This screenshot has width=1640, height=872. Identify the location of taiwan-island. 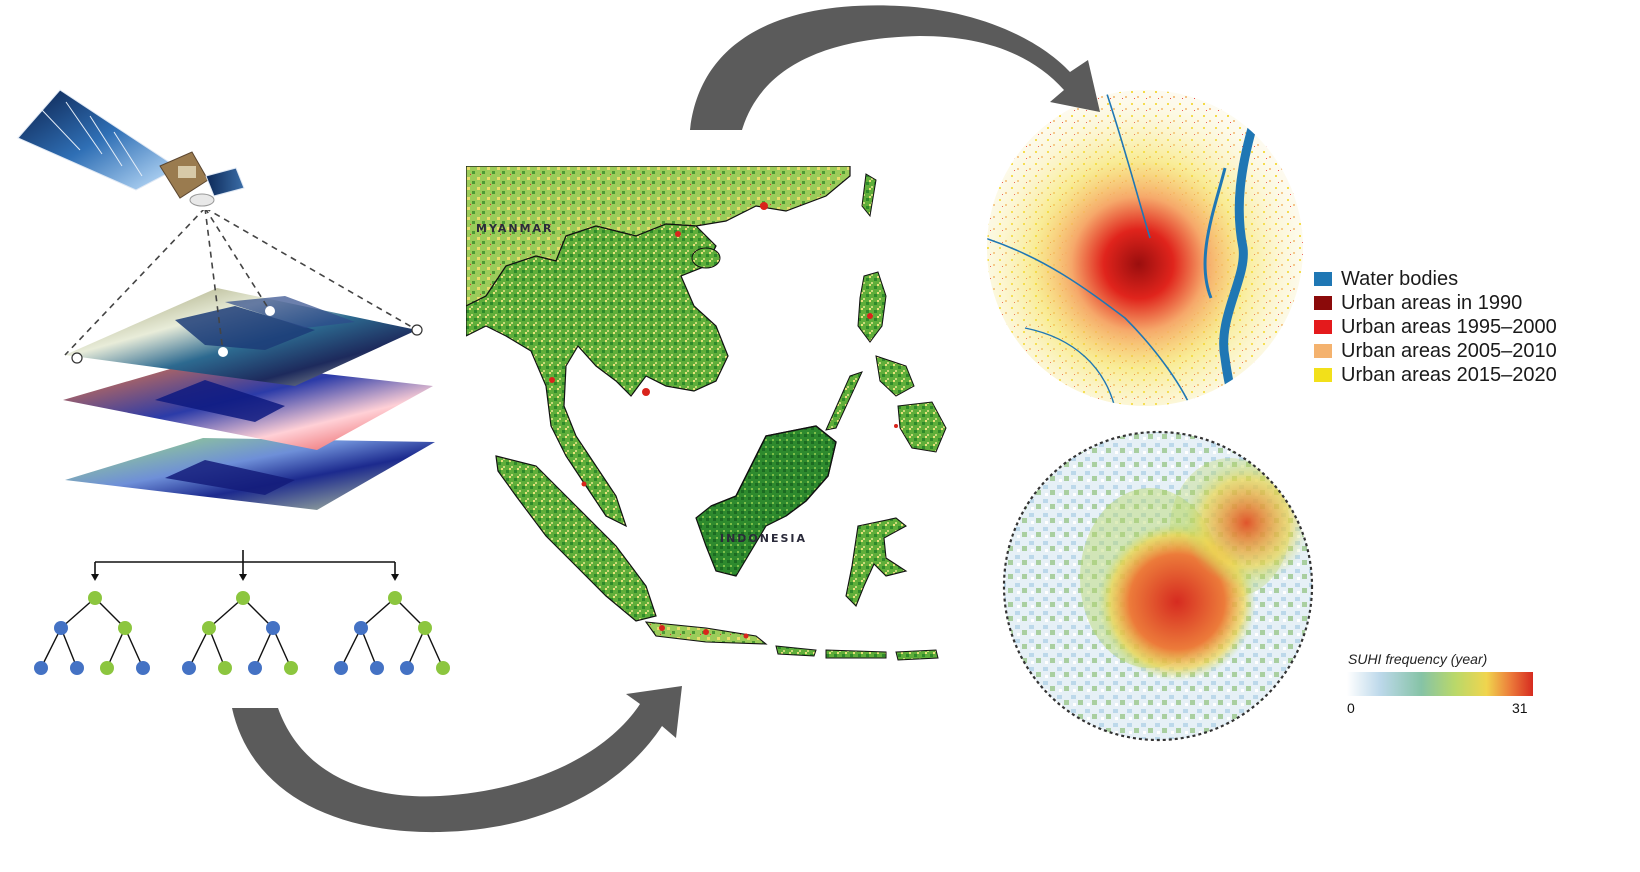
(869, 195).